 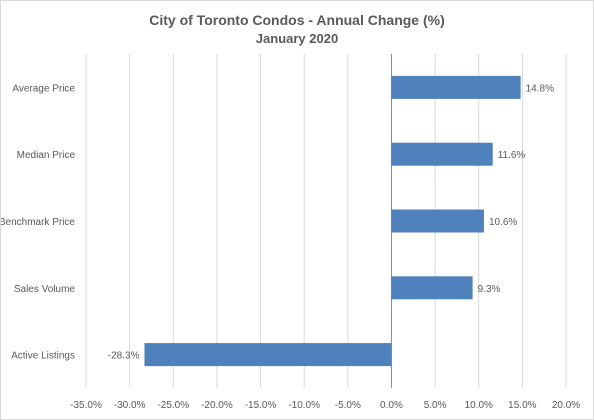 What do you see at coordinates (348, 405) in the screenshot?
I see `x-tick-label: -5.0%` at bounding box center [348, 405].